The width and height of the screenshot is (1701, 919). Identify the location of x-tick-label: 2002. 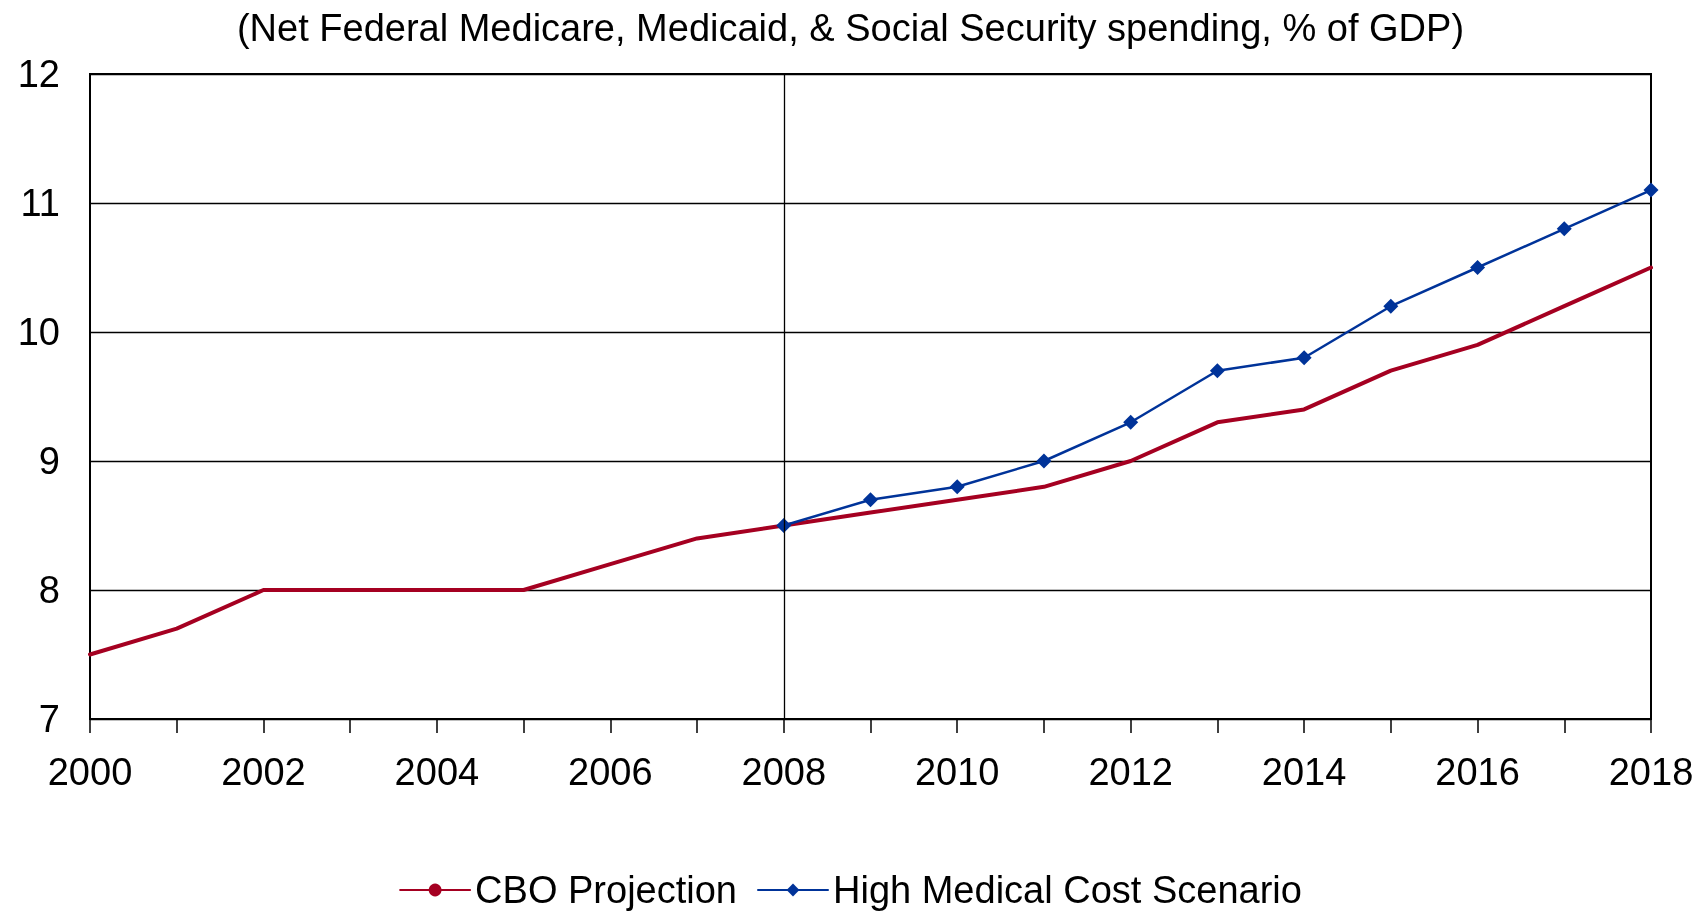
(263, 772).